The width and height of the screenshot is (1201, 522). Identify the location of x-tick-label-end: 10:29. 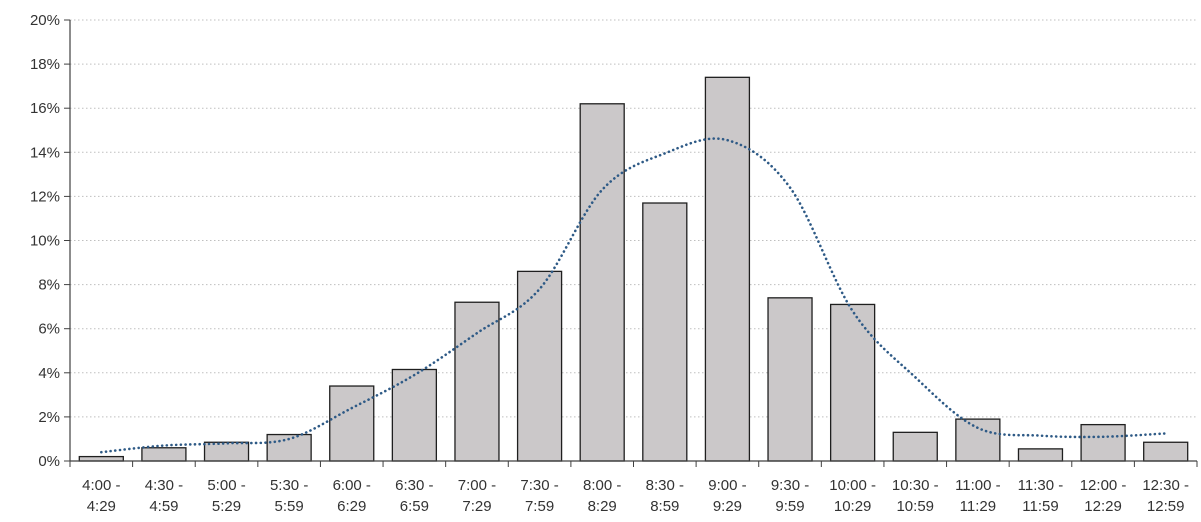
(853, 506).